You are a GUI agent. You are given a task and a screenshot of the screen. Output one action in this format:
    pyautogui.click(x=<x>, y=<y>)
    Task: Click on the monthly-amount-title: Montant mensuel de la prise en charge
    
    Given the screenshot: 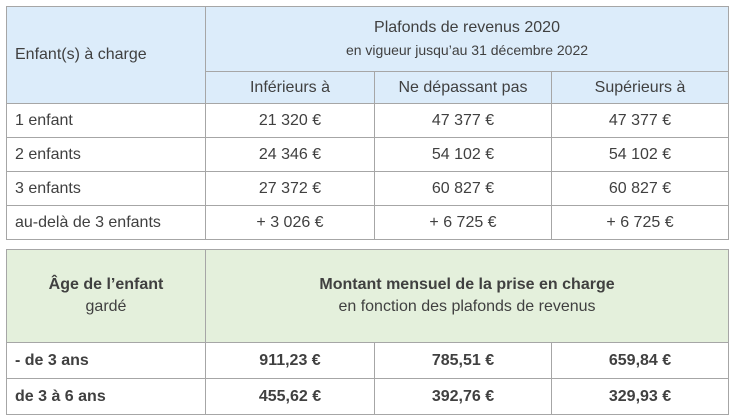 What is the action you would take?
    pyautogui.click(x=467, y=284)
    